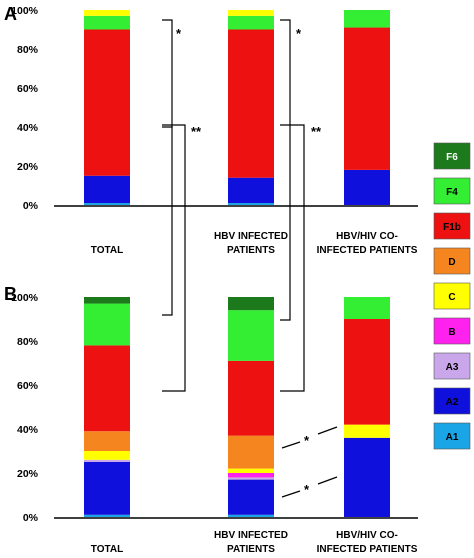 This screenshot has height=558, width=474. I want to click on legend-label: A2, so click(452, 402).